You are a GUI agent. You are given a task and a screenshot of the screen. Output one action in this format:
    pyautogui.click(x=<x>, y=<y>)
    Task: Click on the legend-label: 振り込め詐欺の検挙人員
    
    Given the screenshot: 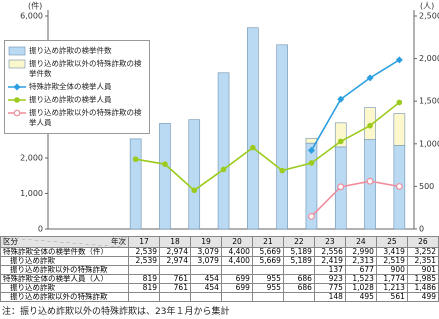 What is the action you would take?
    pyautogui.click(x=70, y=99)
    